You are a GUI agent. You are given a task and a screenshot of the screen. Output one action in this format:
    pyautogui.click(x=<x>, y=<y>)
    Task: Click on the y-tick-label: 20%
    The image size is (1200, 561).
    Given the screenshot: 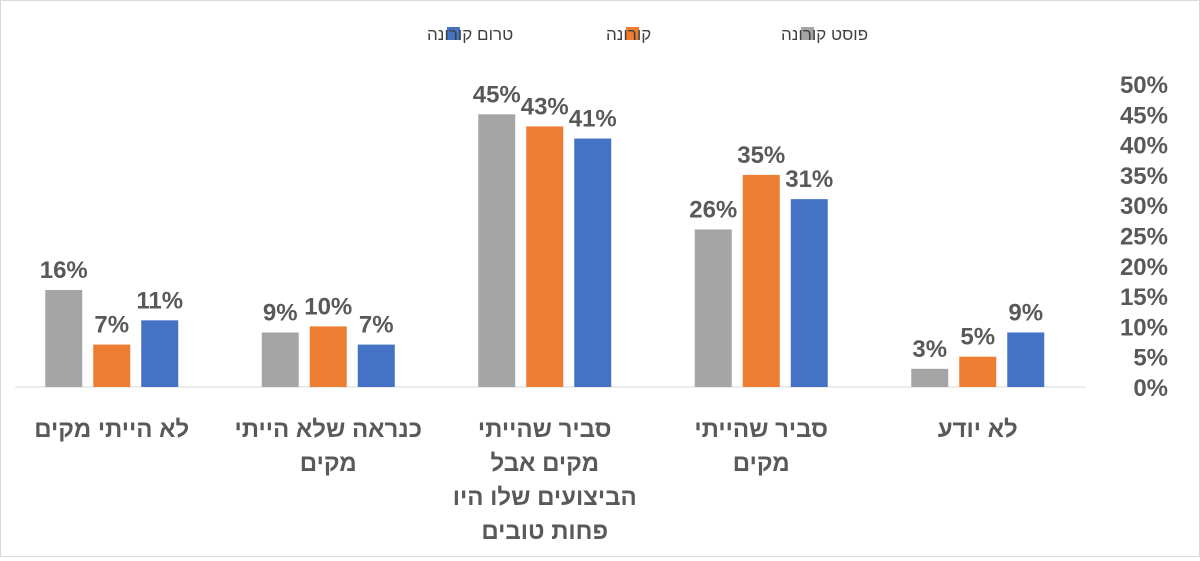 What is the action you would take?
    pyautogui.click(x=1144, y=267)
    